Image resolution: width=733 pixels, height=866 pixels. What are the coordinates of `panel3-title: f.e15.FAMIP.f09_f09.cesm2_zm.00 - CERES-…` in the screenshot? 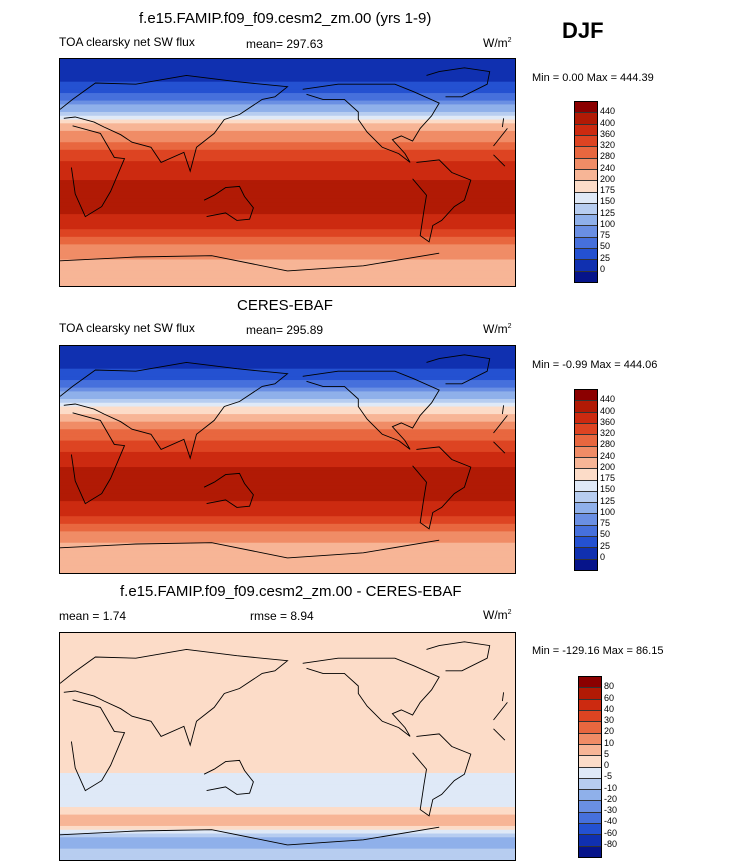 It's located at (291, 591).